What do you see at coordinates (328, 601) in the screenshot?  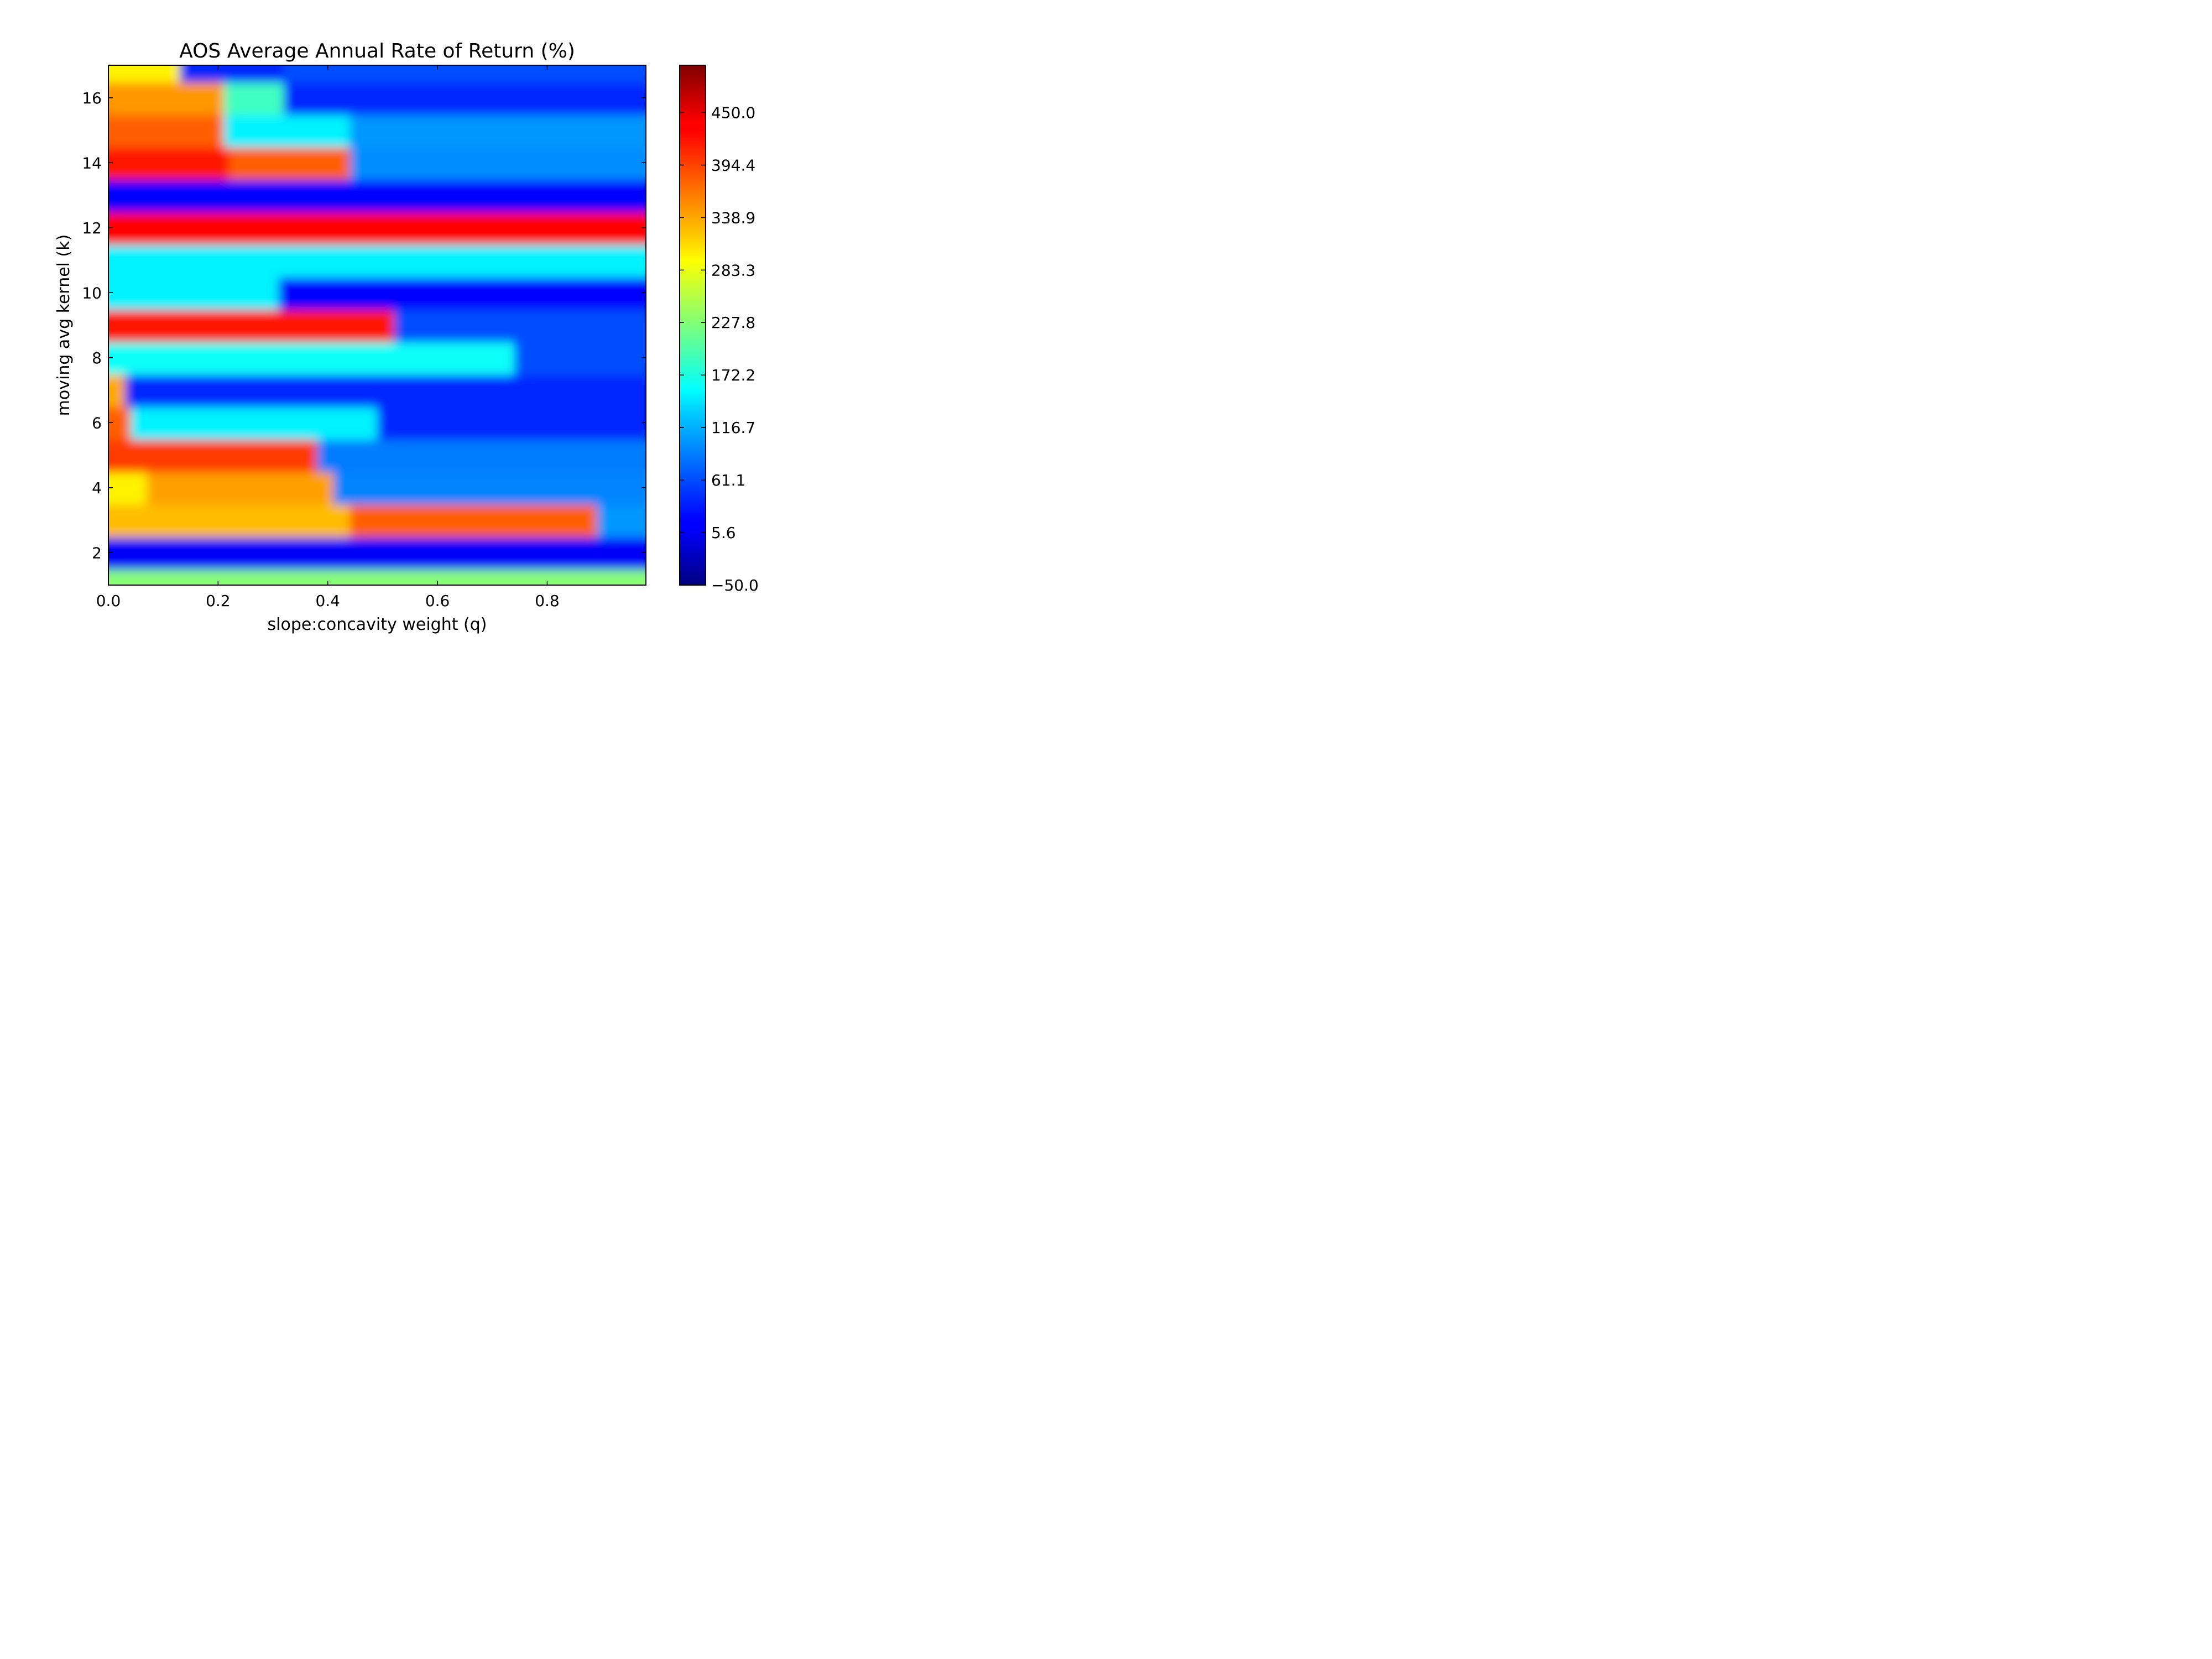 I see `x-tick-label: 0.4` at bounding box center [328, 601].